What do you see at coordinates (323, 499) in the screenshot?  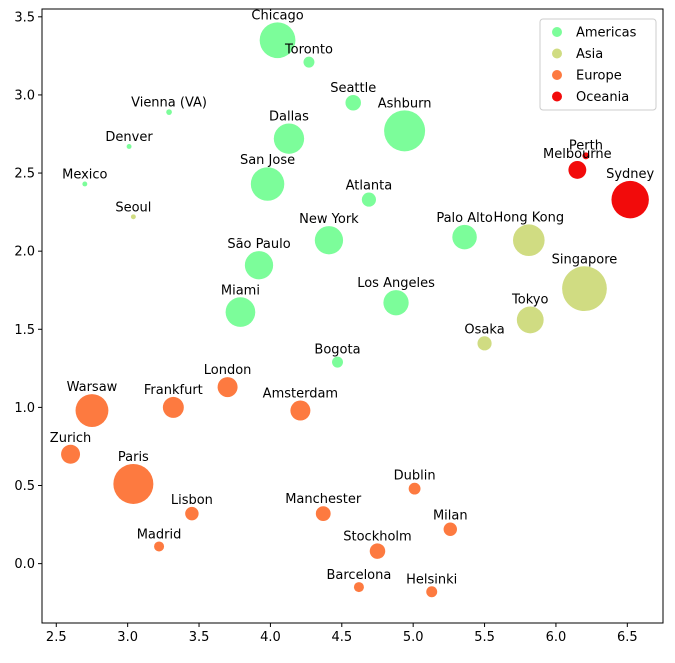 I see `point-label-manchester: Manchester` at bounding box center [323, 499].